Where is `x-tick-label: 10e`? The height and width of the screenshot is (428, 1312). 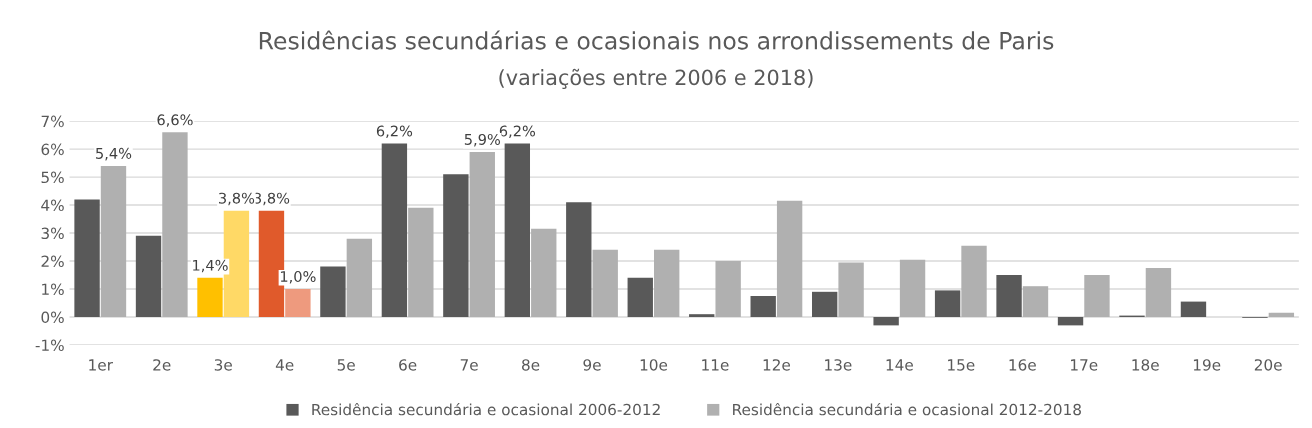 x-tick-label: 10e is located at coordinates (654, 365).